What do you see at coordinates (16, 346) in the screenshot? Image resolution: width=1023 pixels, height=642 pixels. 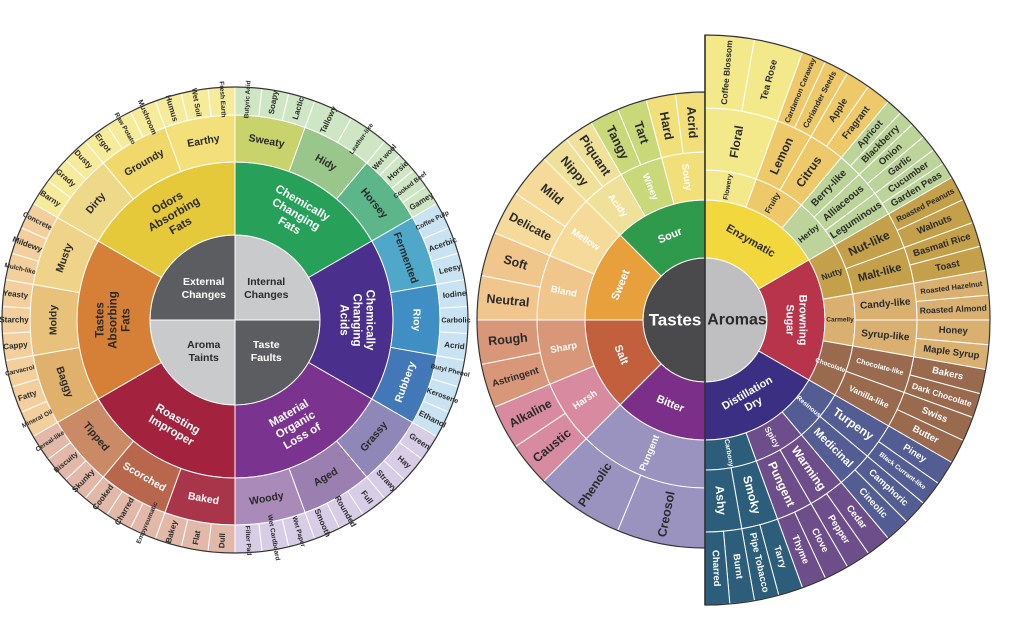 I see `item-label-cappy: Cappy` at bounding box center [16, 346].